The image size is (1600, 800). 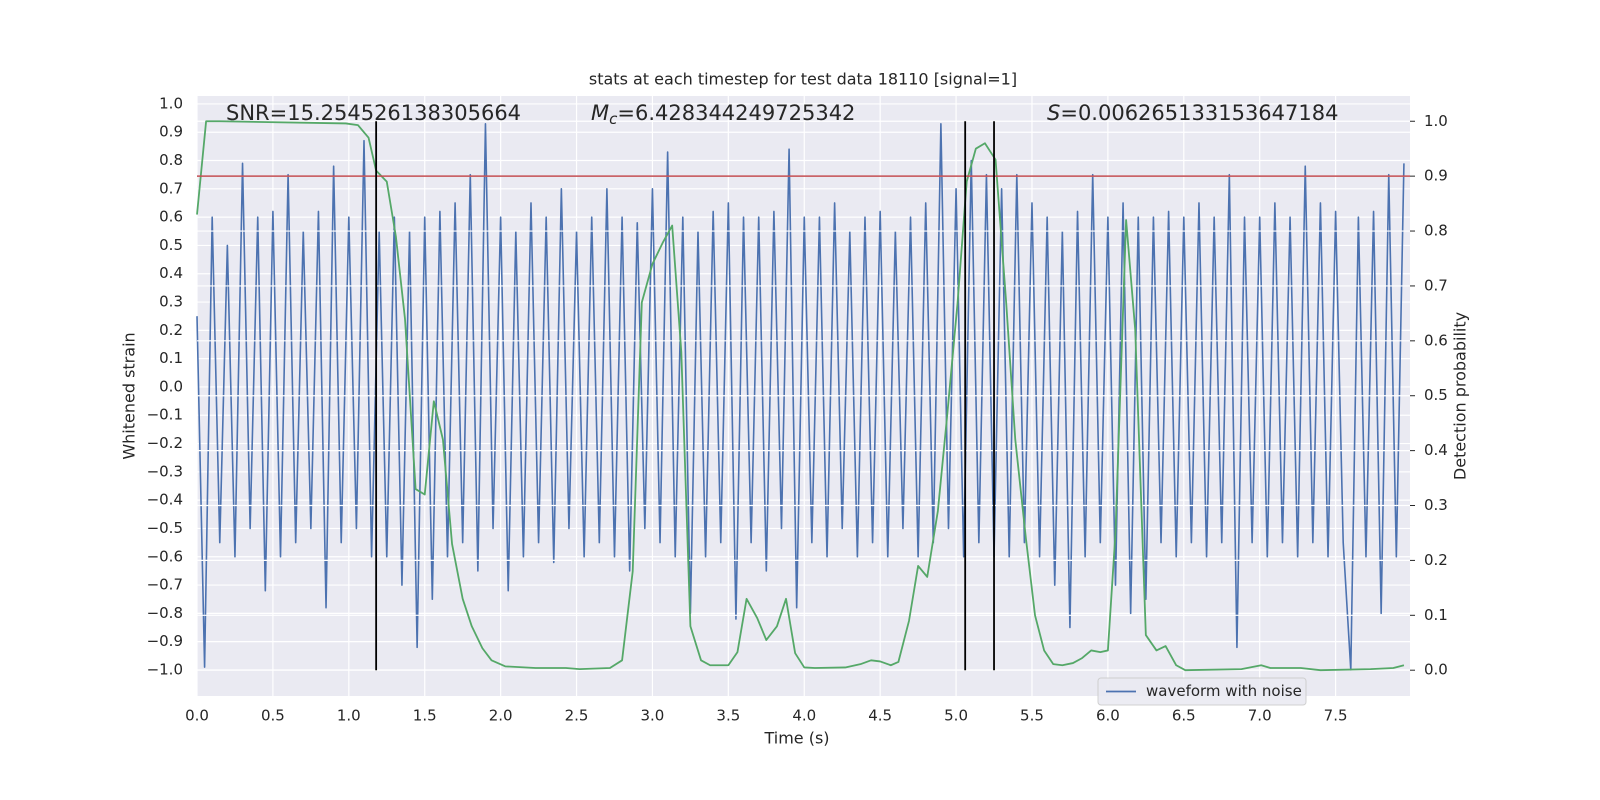 What do you see at coordinates (1436, 340) in the screenshot?
I see `y2-tick-label: 0.6` at bounding box center [1436, 340].